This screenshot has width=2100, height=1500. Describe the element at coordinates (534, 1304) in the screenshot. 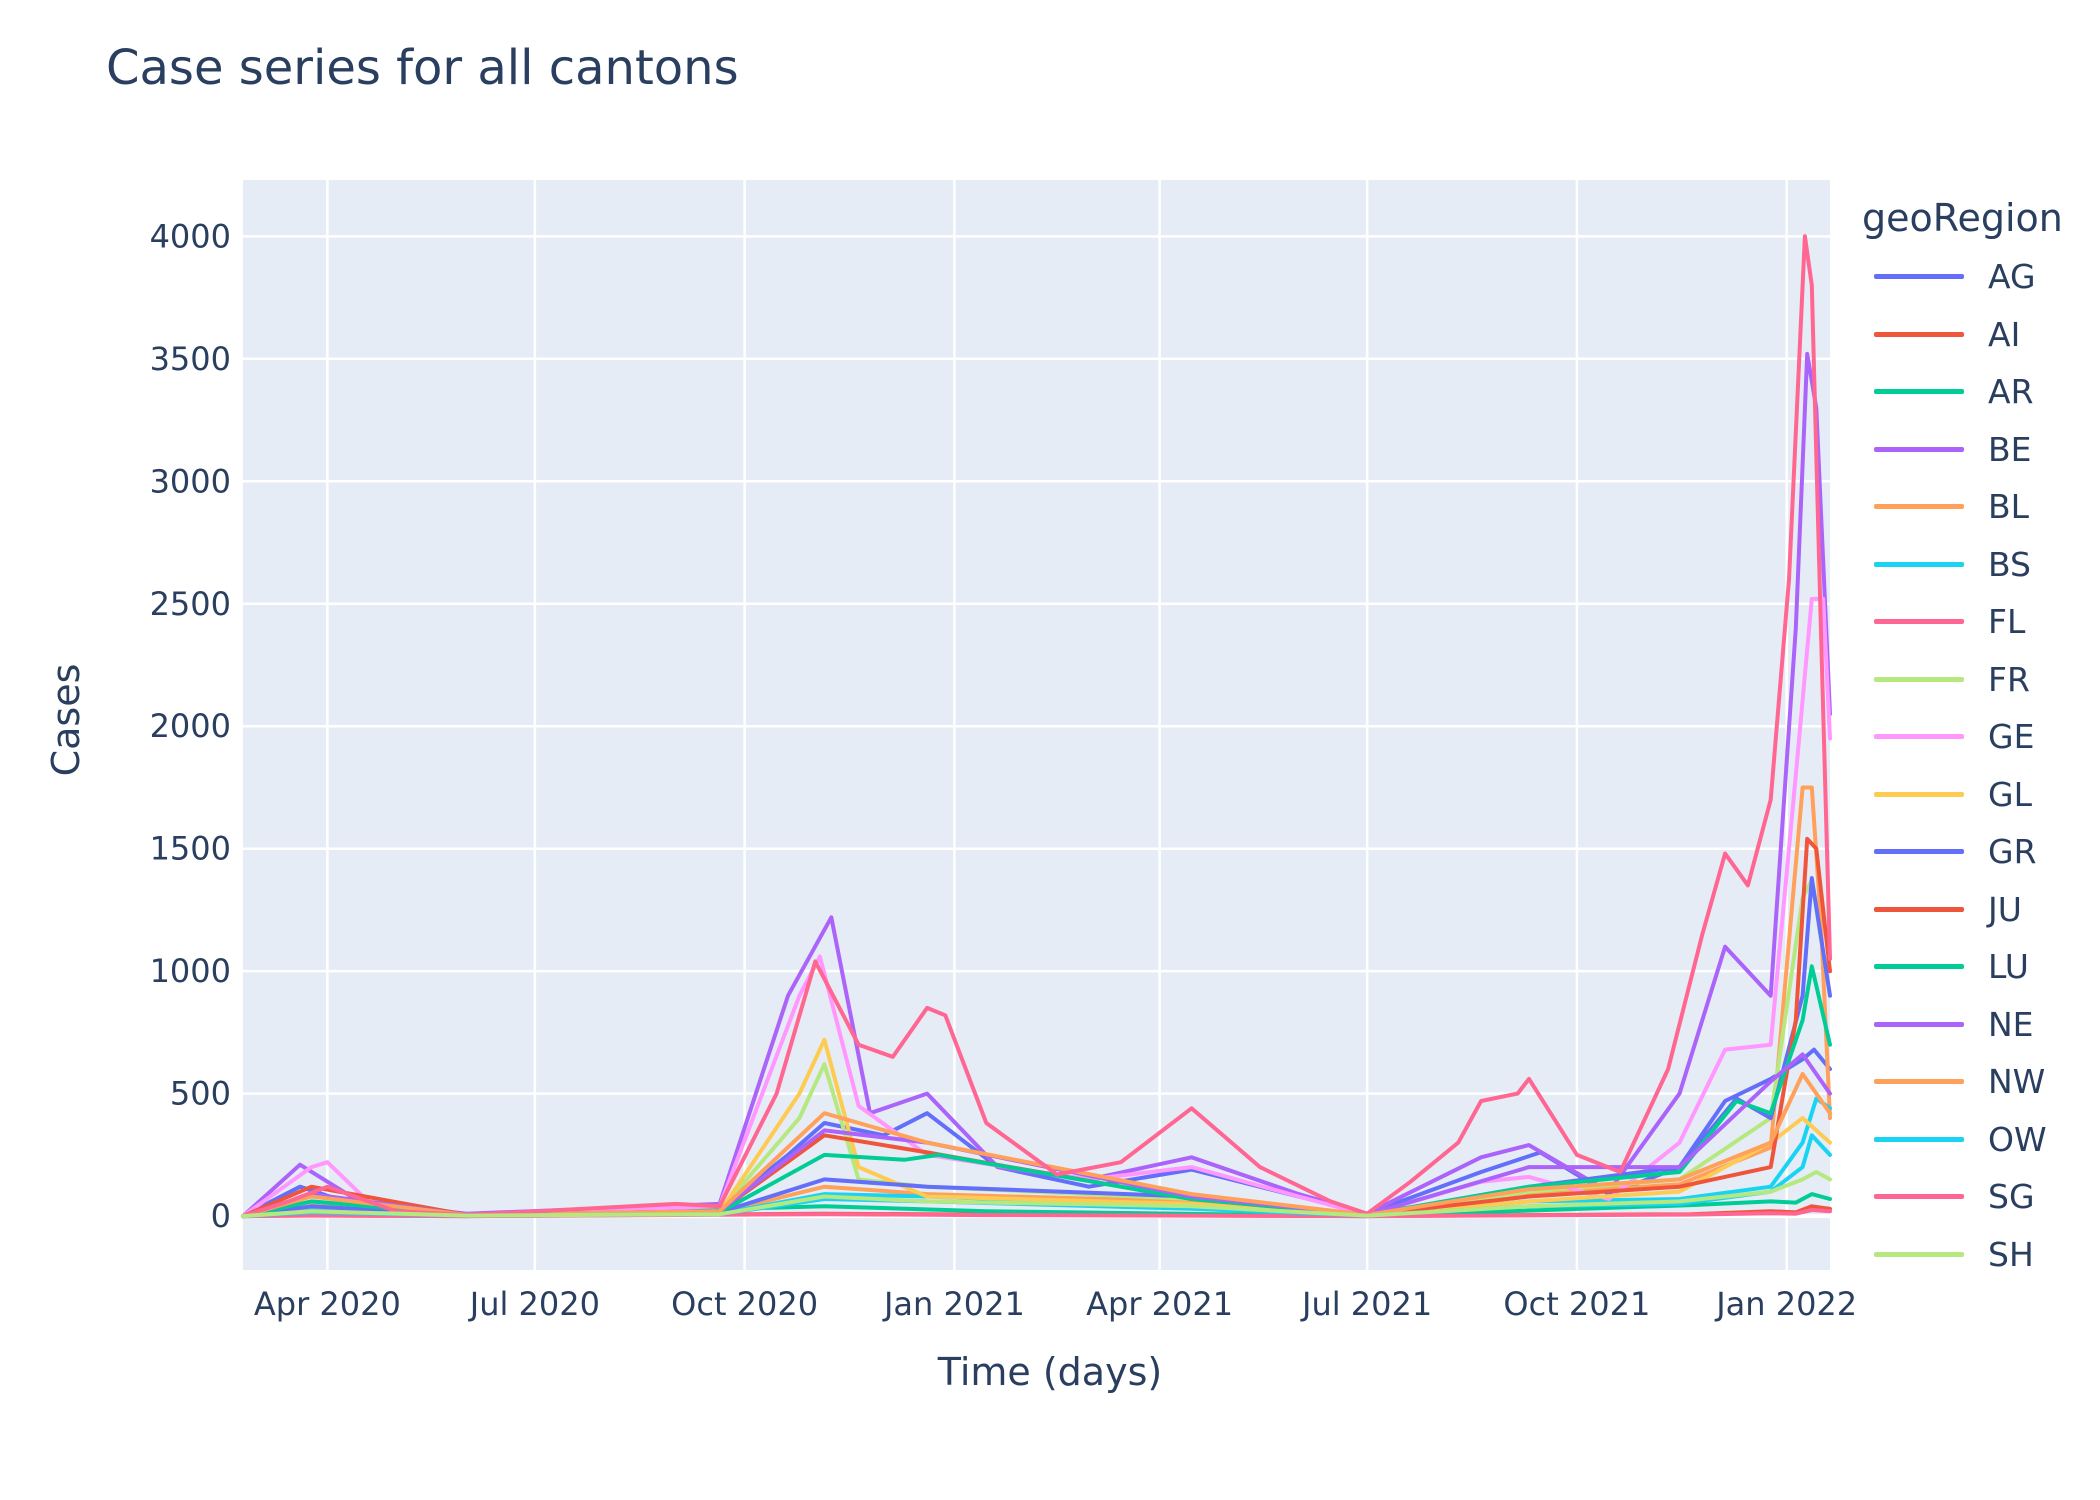

I see `x-tick-label: Jul 2020` at that location.